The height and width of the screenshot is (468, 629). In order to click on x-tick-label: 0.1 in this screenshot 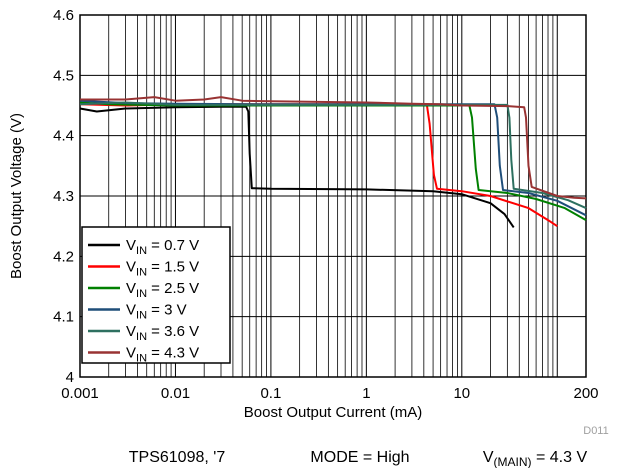, I will do `click(270, 393)`.